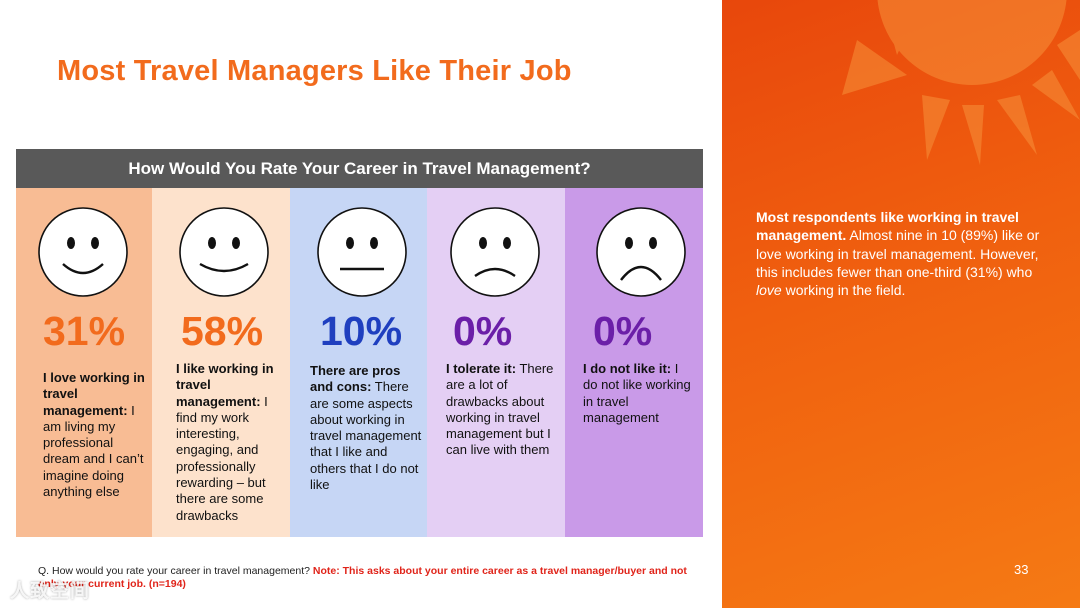 This screenshot has width=1080, height=608. I want to click on big-frown-face-icon, so click(641, 252).